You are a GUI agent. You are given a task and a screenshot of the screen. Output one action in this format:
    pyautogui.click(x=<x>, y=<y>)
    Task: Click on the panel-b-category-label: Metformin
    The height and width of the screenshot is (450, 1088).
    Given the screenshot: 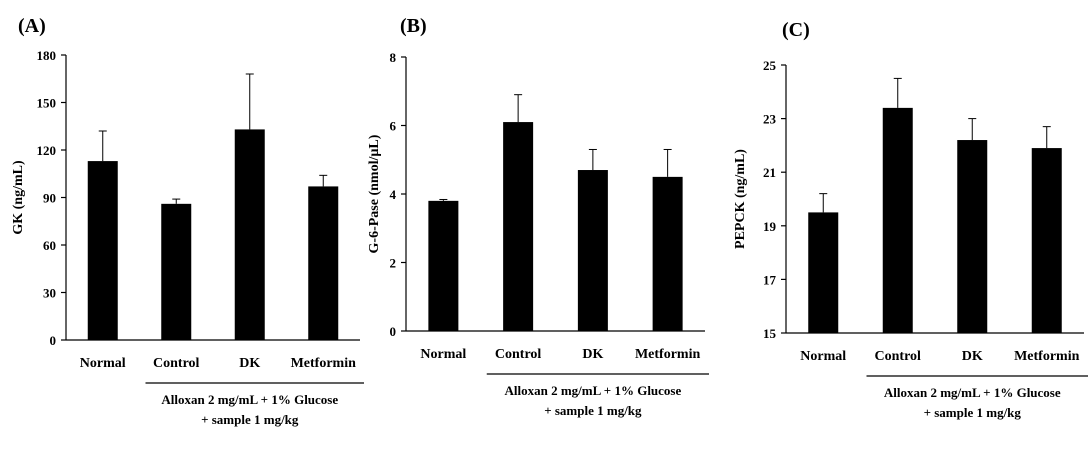 What is the action you would take?
    pyautogui.click(x=668, y=354)
    